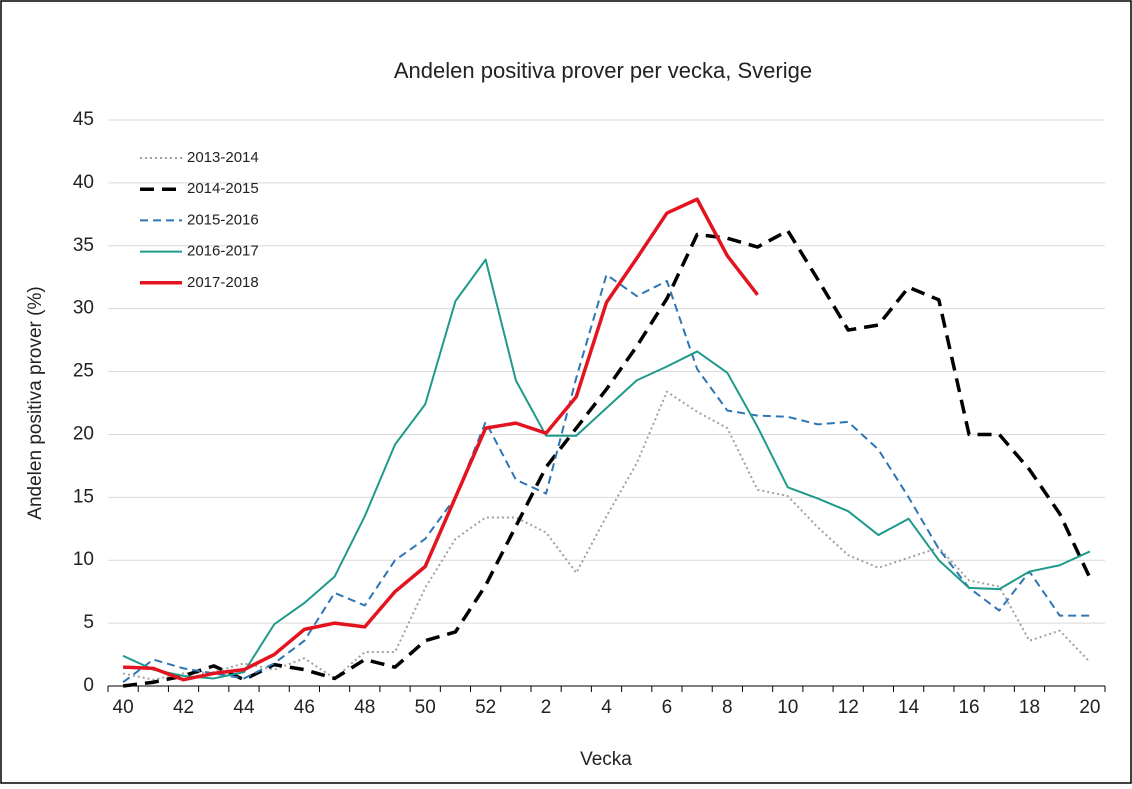  What do you see at coordinates (83, 245) in the screenshot?
I see `y-tick-label: 35` at bounding box center [83, 245].